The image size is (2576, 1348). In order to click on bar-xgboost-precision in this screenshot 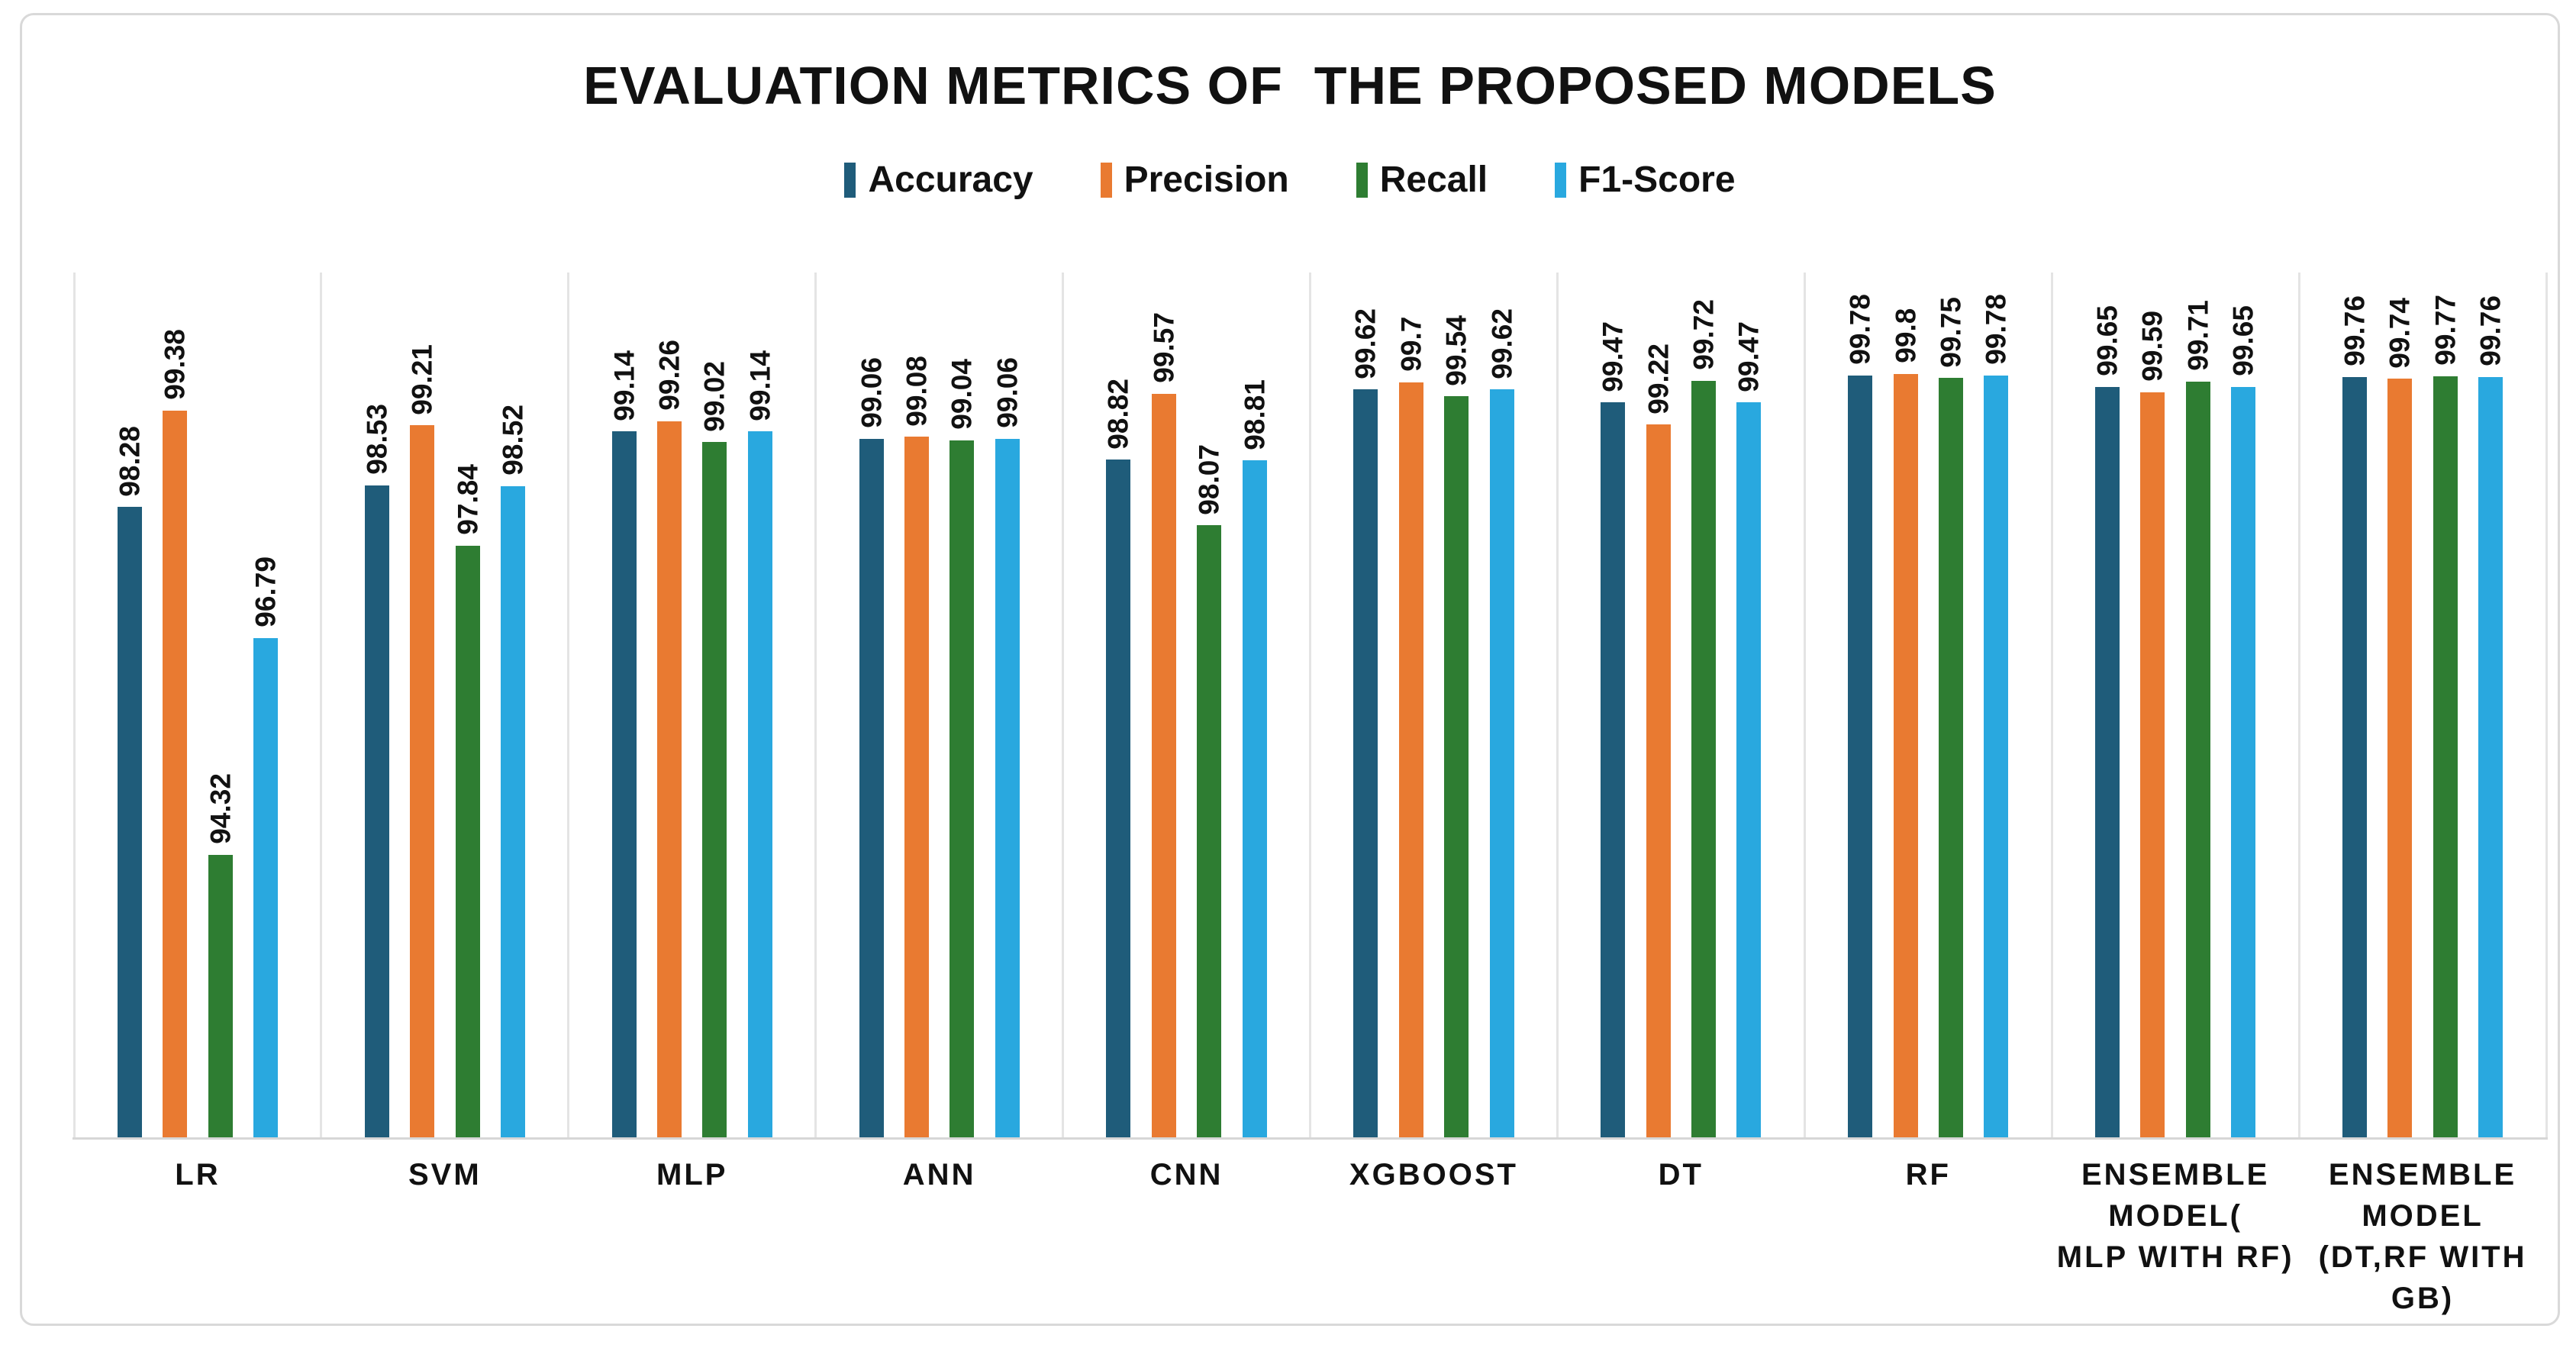, I will do `click(1410, 759)`.